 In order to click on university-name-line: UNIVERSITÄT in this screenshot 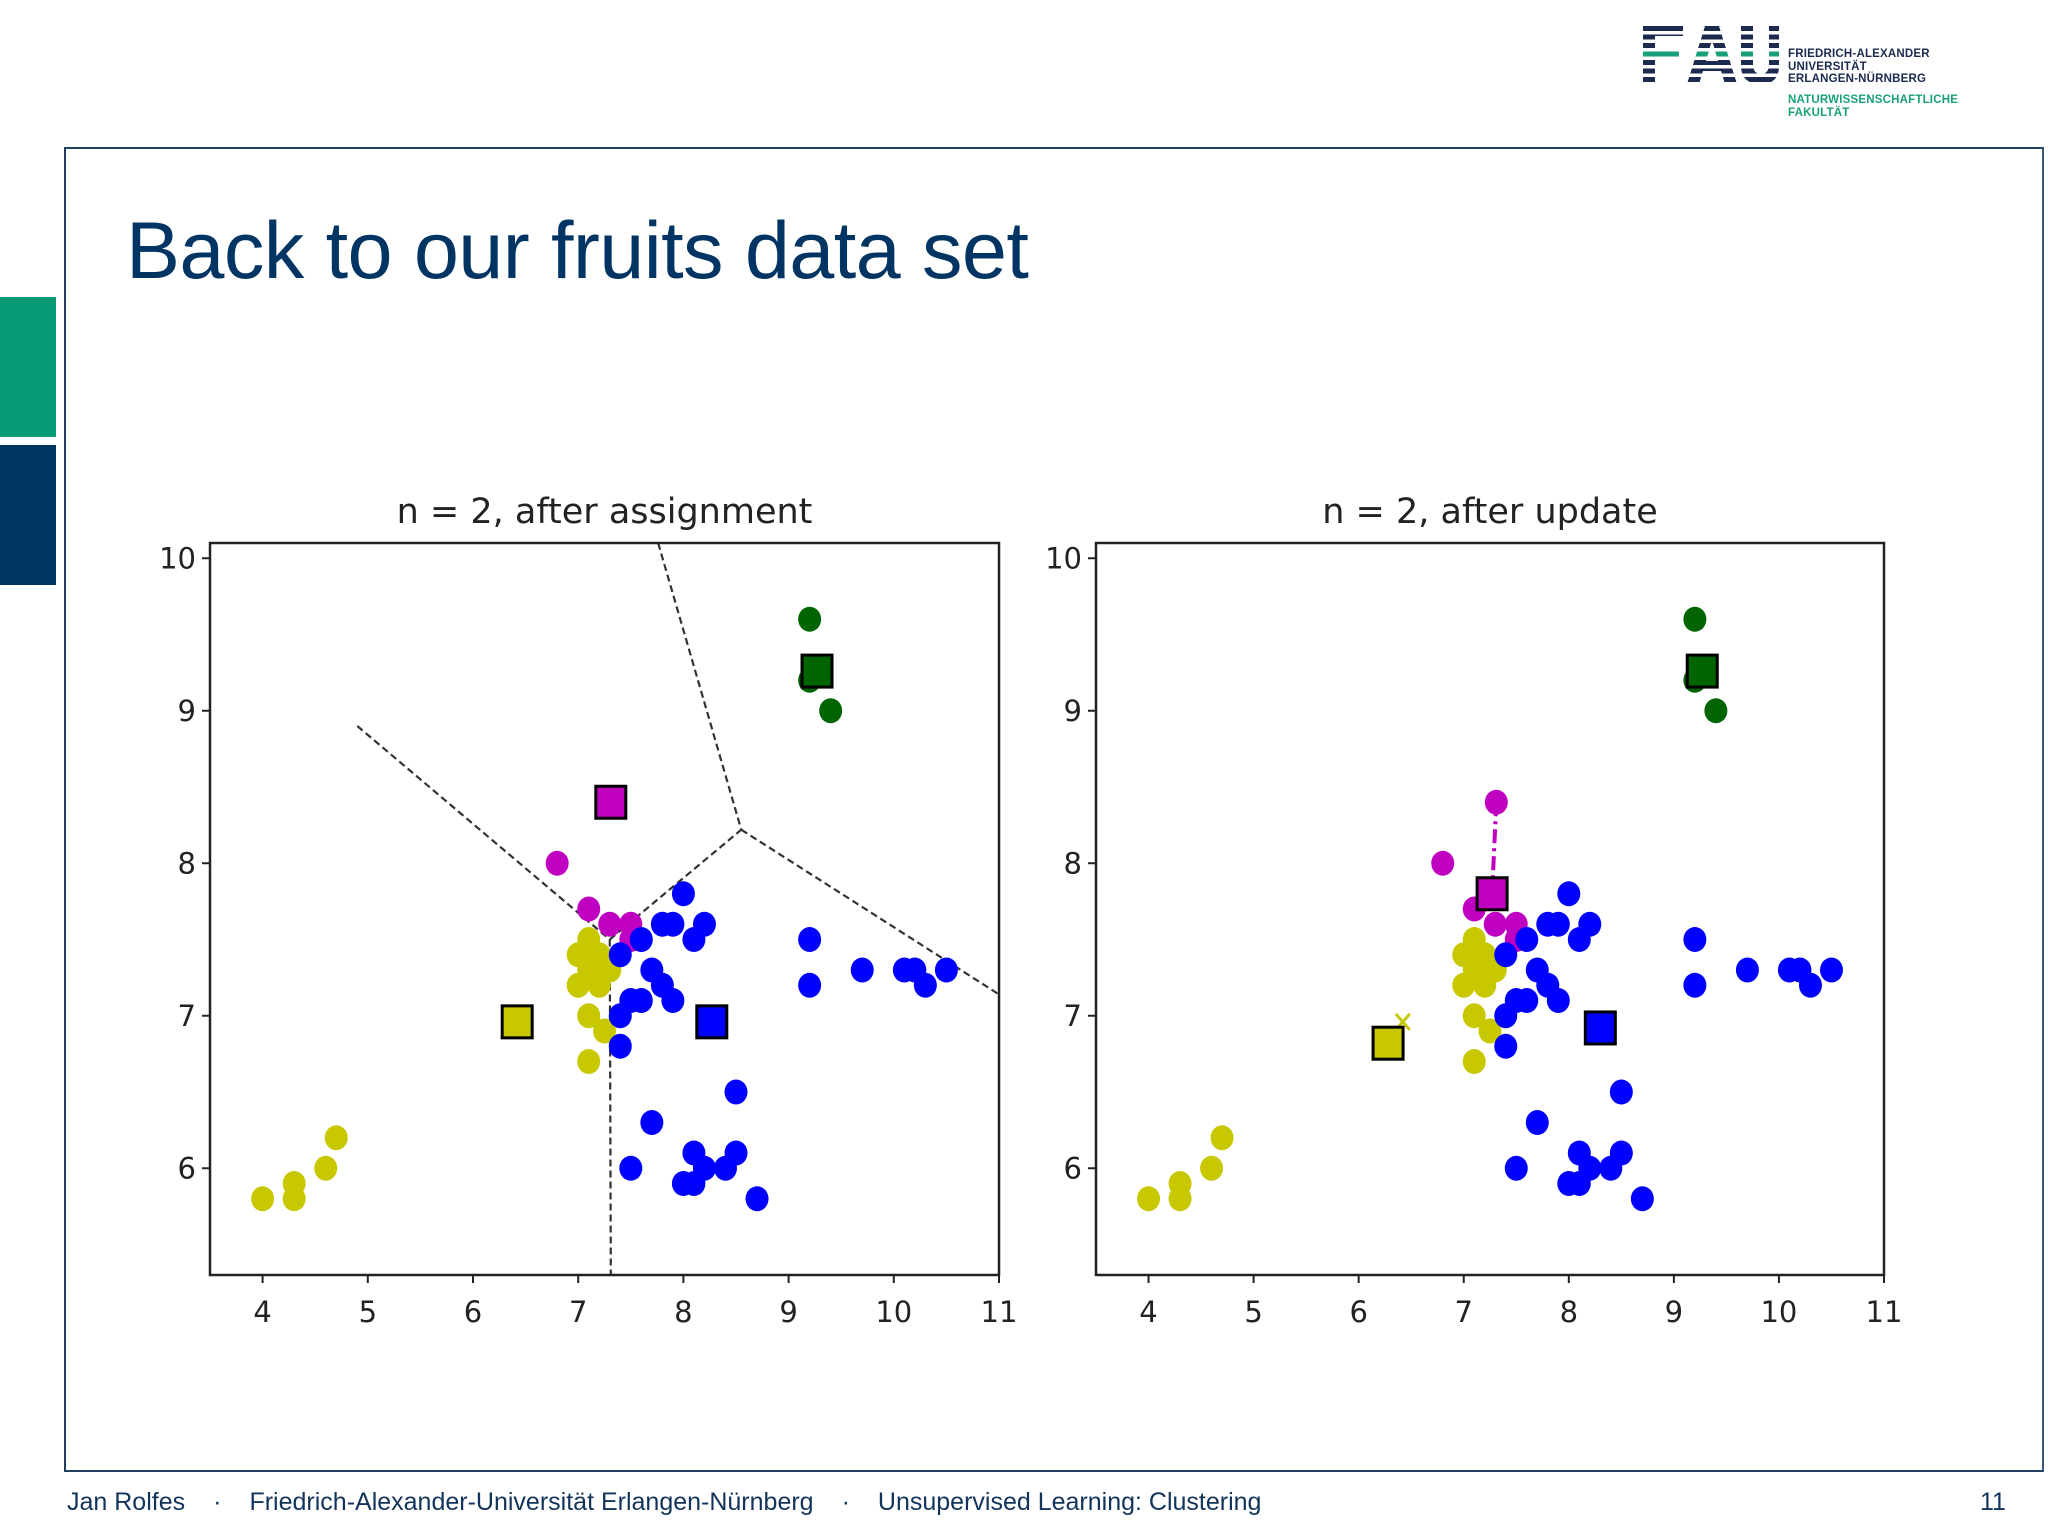, I will do `click(1827, 66)`.